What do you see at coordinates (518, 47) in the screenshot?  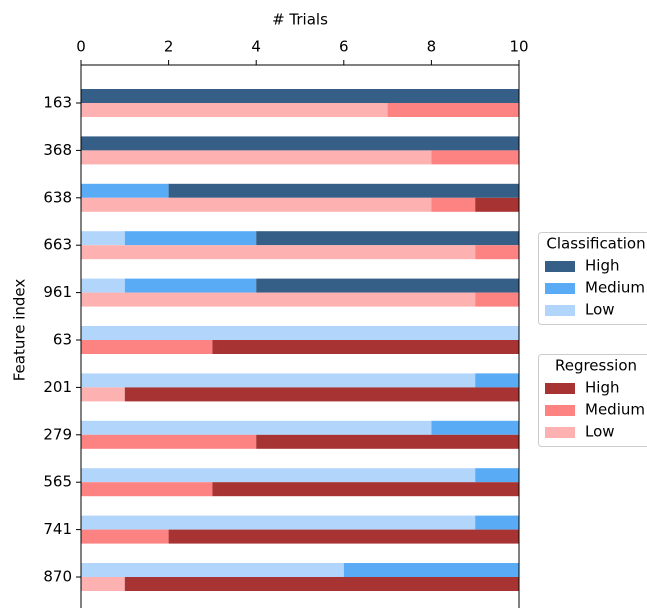 I see `x-tick-label: 10` at bounding box center [518, 47].